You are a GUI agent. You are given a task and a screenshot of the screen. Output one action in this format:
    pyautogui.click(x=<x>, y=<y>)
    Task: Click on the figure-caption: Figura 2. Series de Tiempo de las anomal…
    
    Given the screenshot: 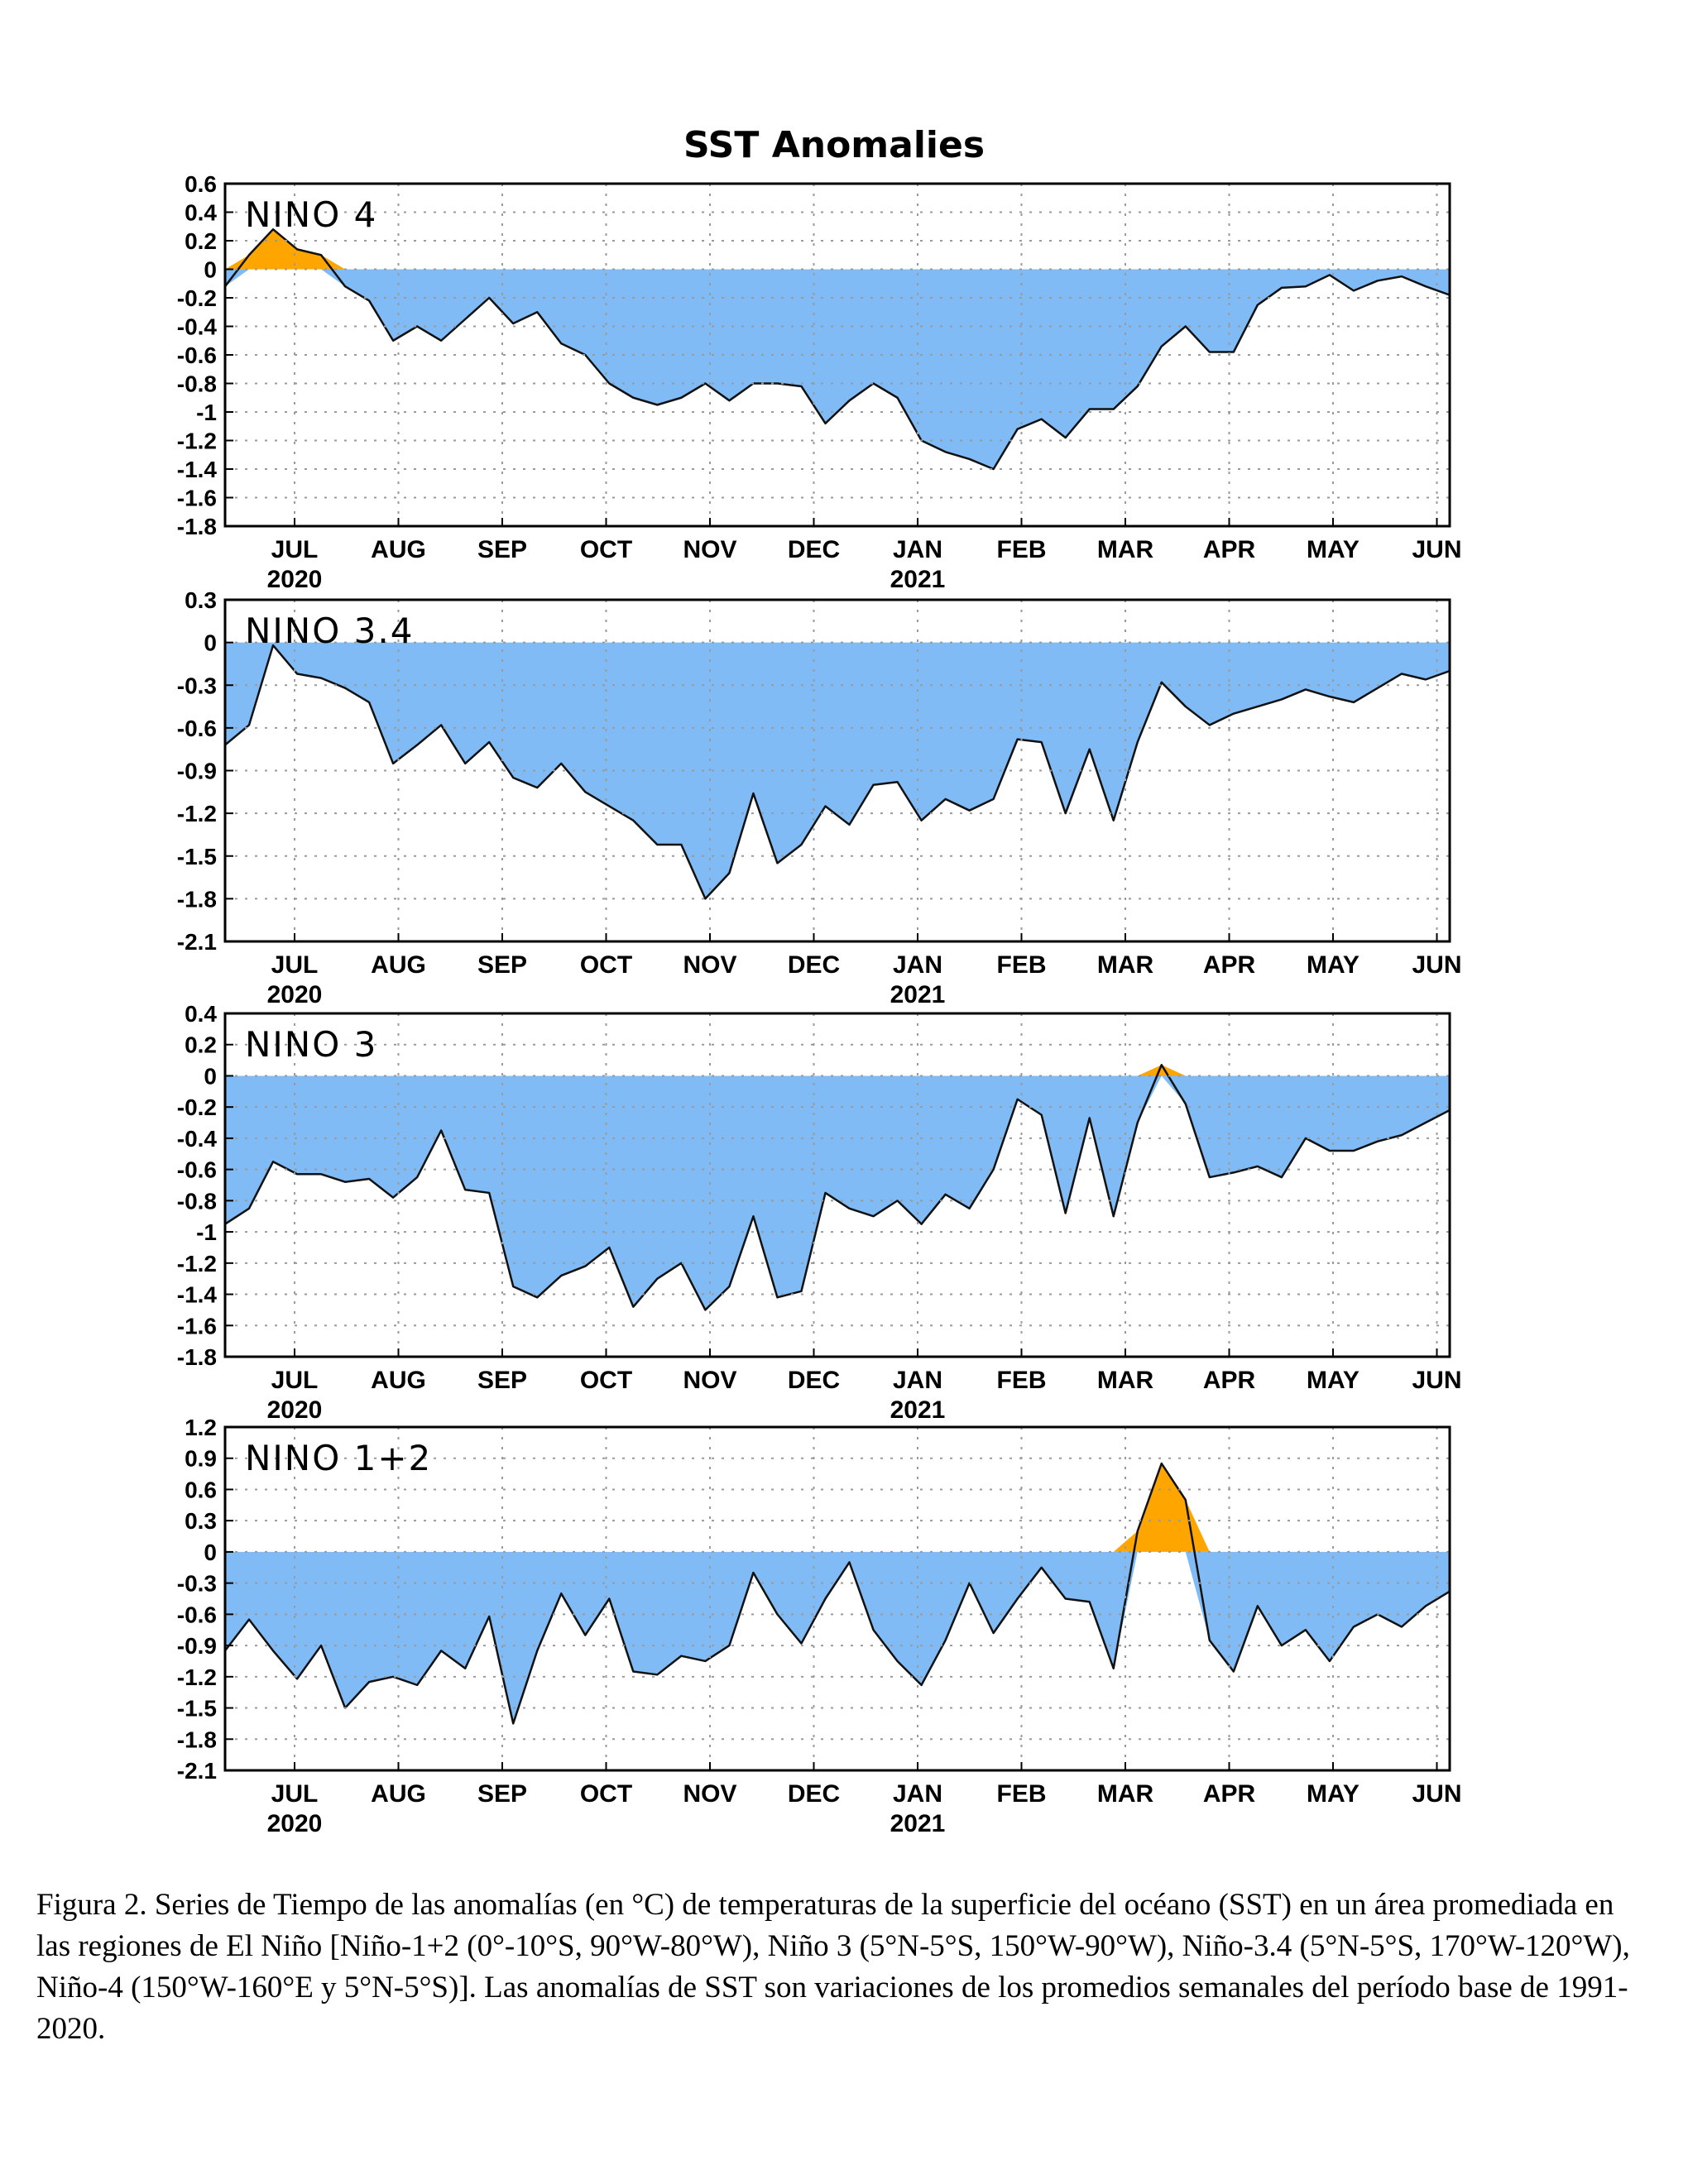 What is the action you would take?
    pyautogui.click(x=833, y=1967)
    